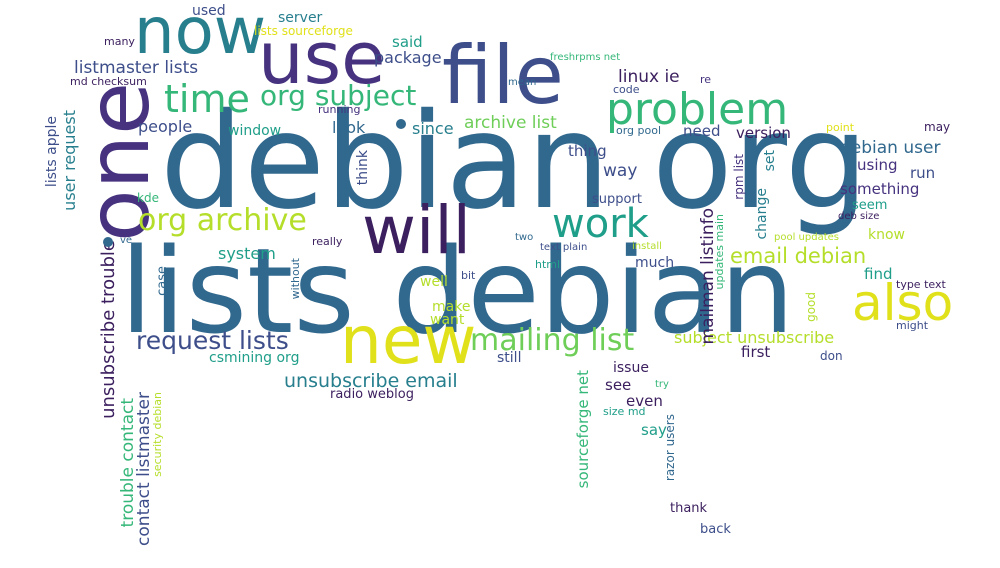 This screenshot has height=568, width=1000. What do you see at coordinates (877, 165) in the screenshot?
I see `word-using: using` at bounding box center [877, 165].